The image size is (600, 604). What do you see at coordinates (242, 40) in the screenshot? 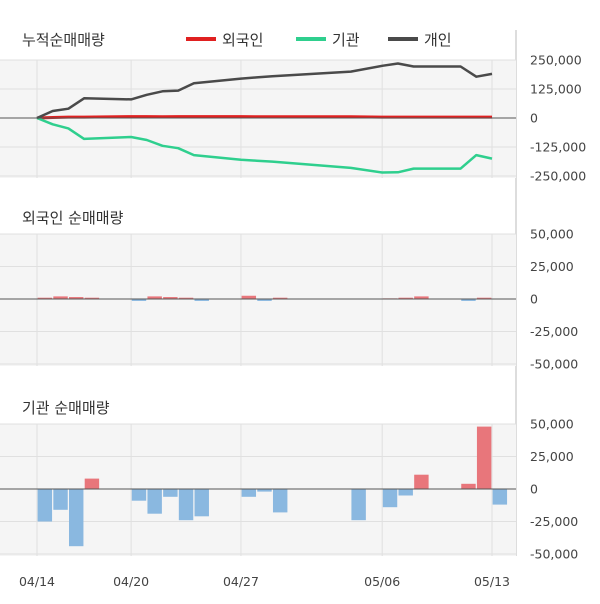
I see `legend-label-외국인: 외국인` at bounding box center [242, 40].